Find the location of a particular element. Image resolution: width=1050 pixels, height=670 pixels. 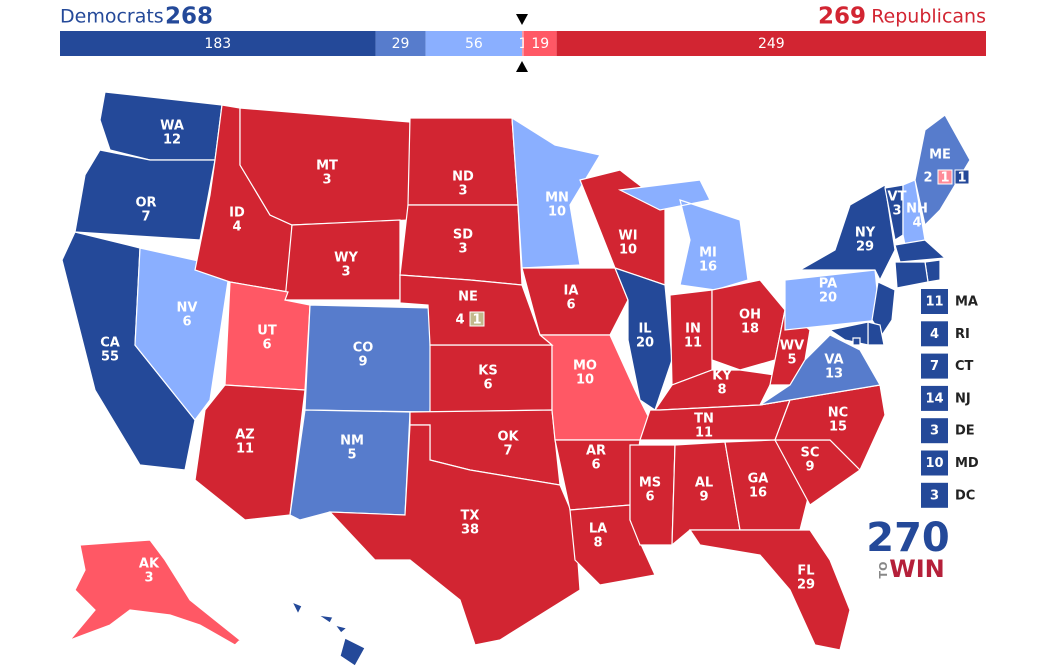

bar-segment-label: 19 is located at coordinates (540, 44).